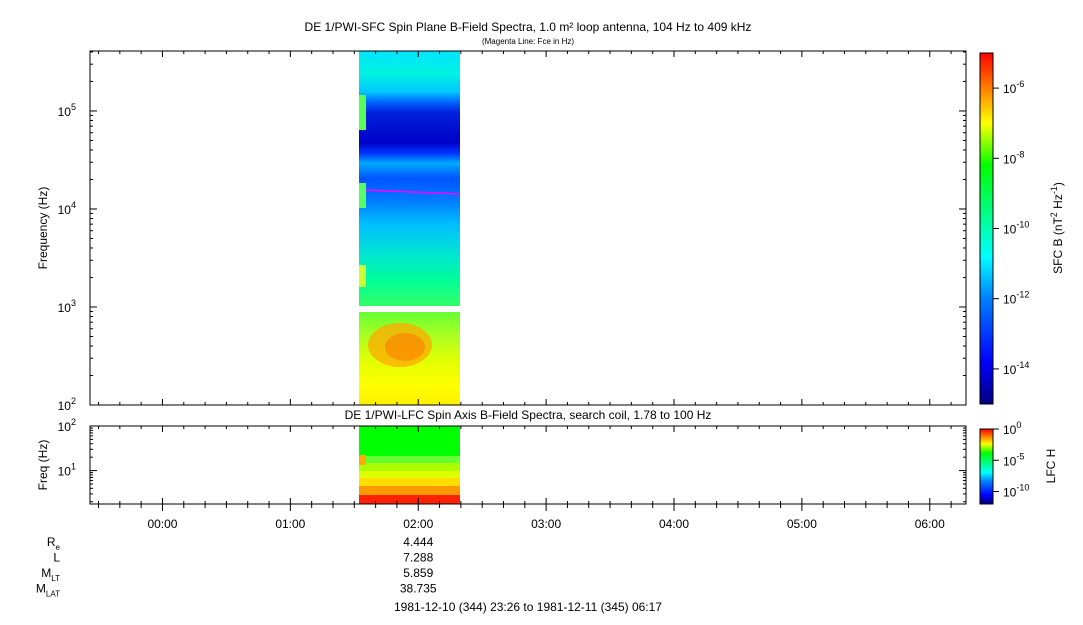  Describe the element at coordinates (43, 228) in the screenshot. I see `top-y-axis-label: Frequency (Hz)` at that location.